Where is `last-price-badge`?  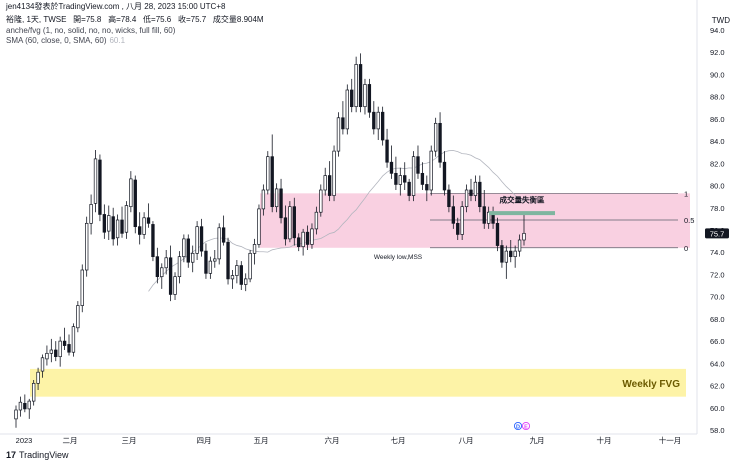 last-price-badge is located at coordinates (717, 233).